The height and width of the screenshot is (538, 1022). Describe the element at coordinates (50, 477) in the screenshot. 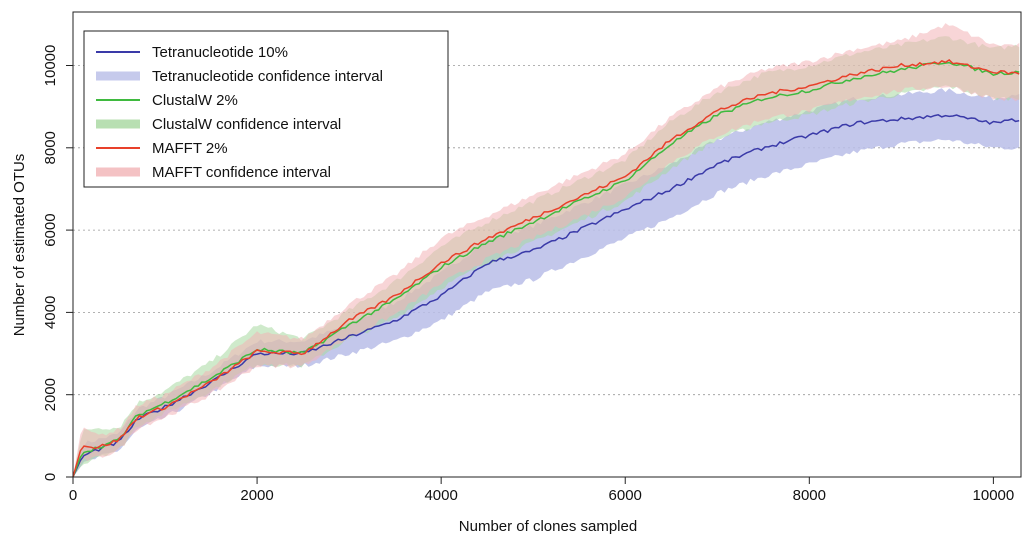

I see `y-tick-label-0: 0` at that location.